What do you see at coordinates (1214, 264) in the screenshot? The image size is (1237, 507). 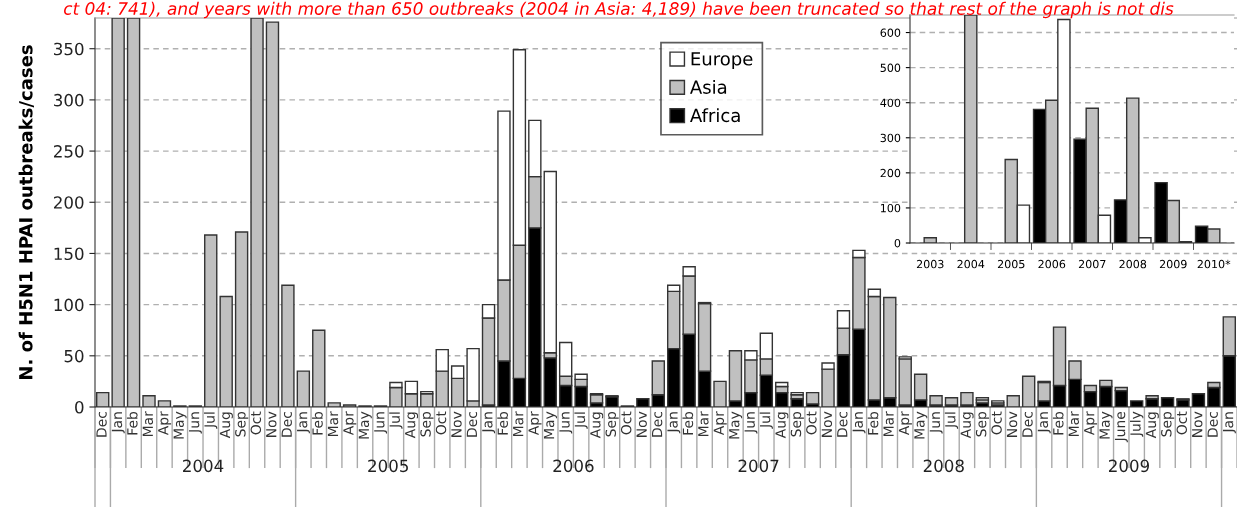 I see `x-tick-label: 2010*` at bounding box center [1214, 264].